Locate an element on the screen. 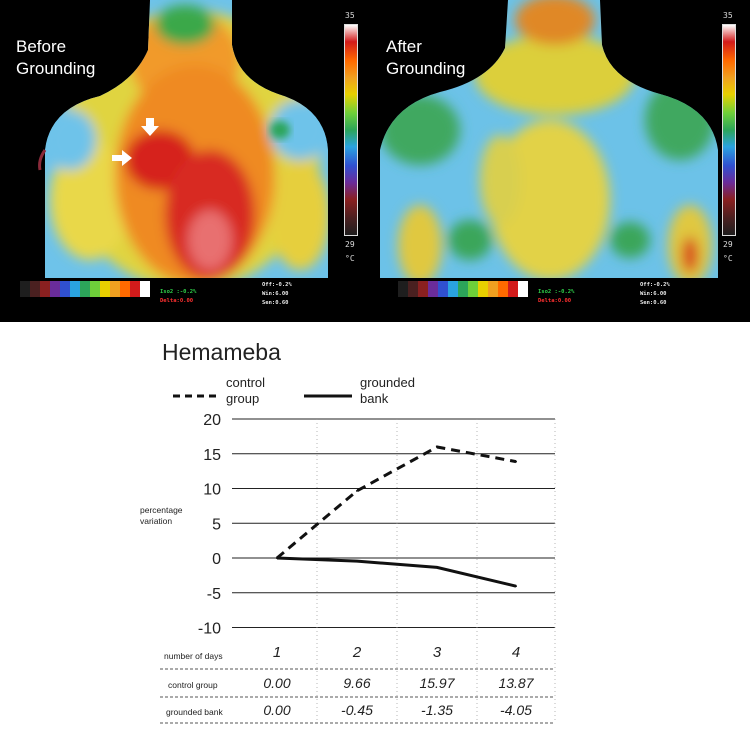  arrow-right-icon is located at coordinates (122, 158).